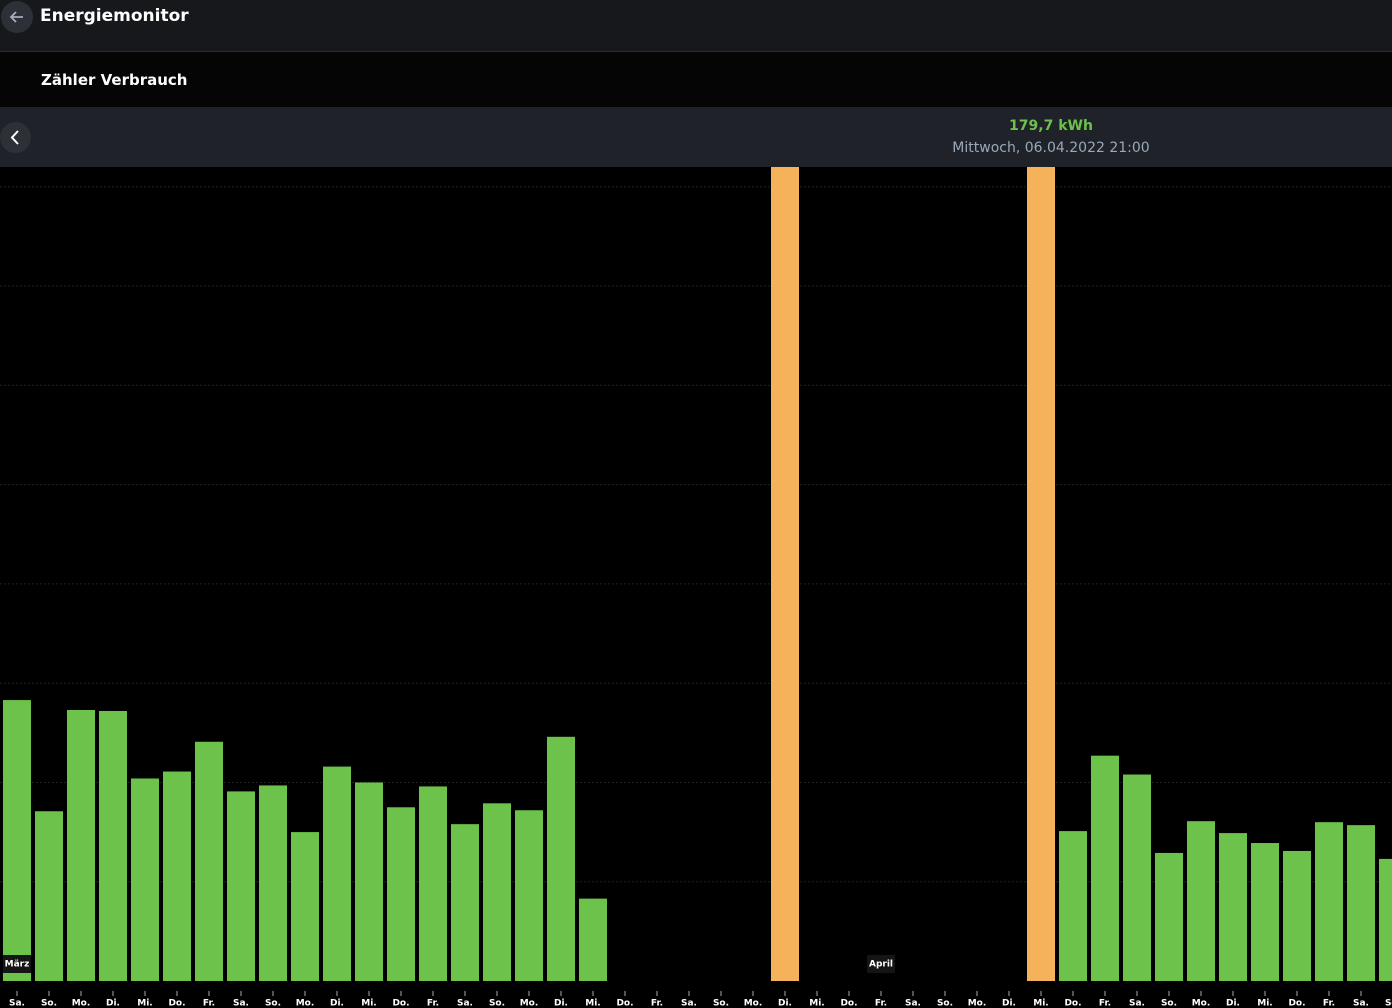 The width and height of the screenshot is (1392, 1008). I want to click on navigation-bar: 179,7 kWh Mittwoch, 06.04.2022 21:00, so click(696, 137).